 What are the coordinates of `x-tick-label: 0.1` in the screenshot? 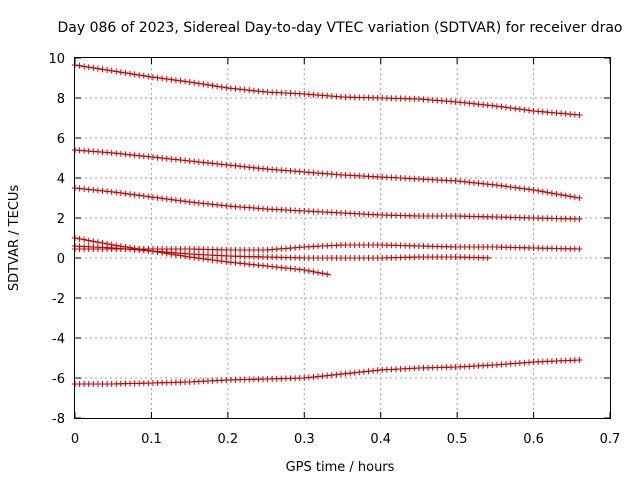 It's located at (151, 439).